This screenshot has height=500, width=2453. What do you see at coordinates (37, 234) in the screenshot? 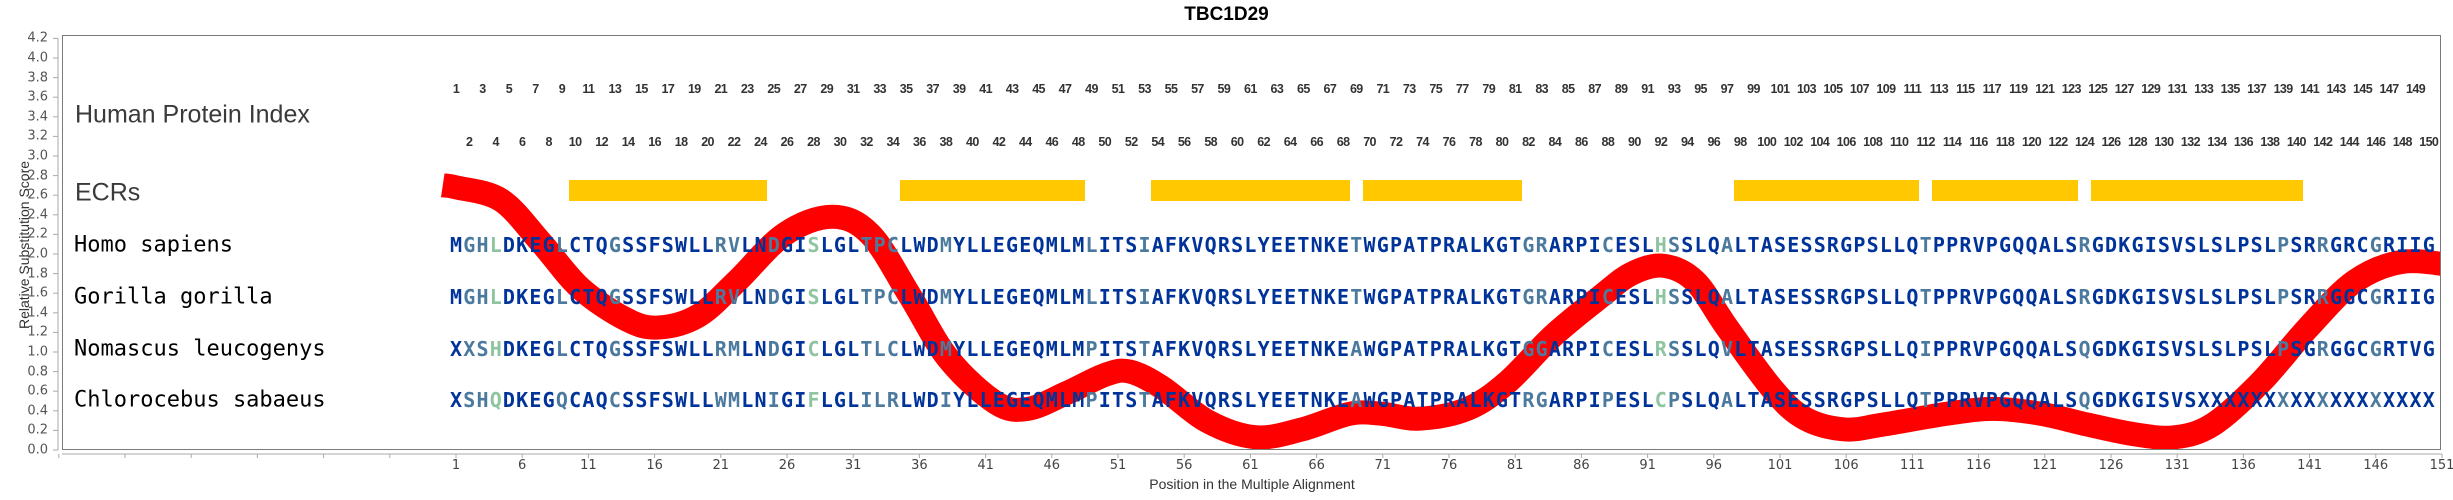
I see `y-tick-label: 2.2` at bounding box center [37, 234].